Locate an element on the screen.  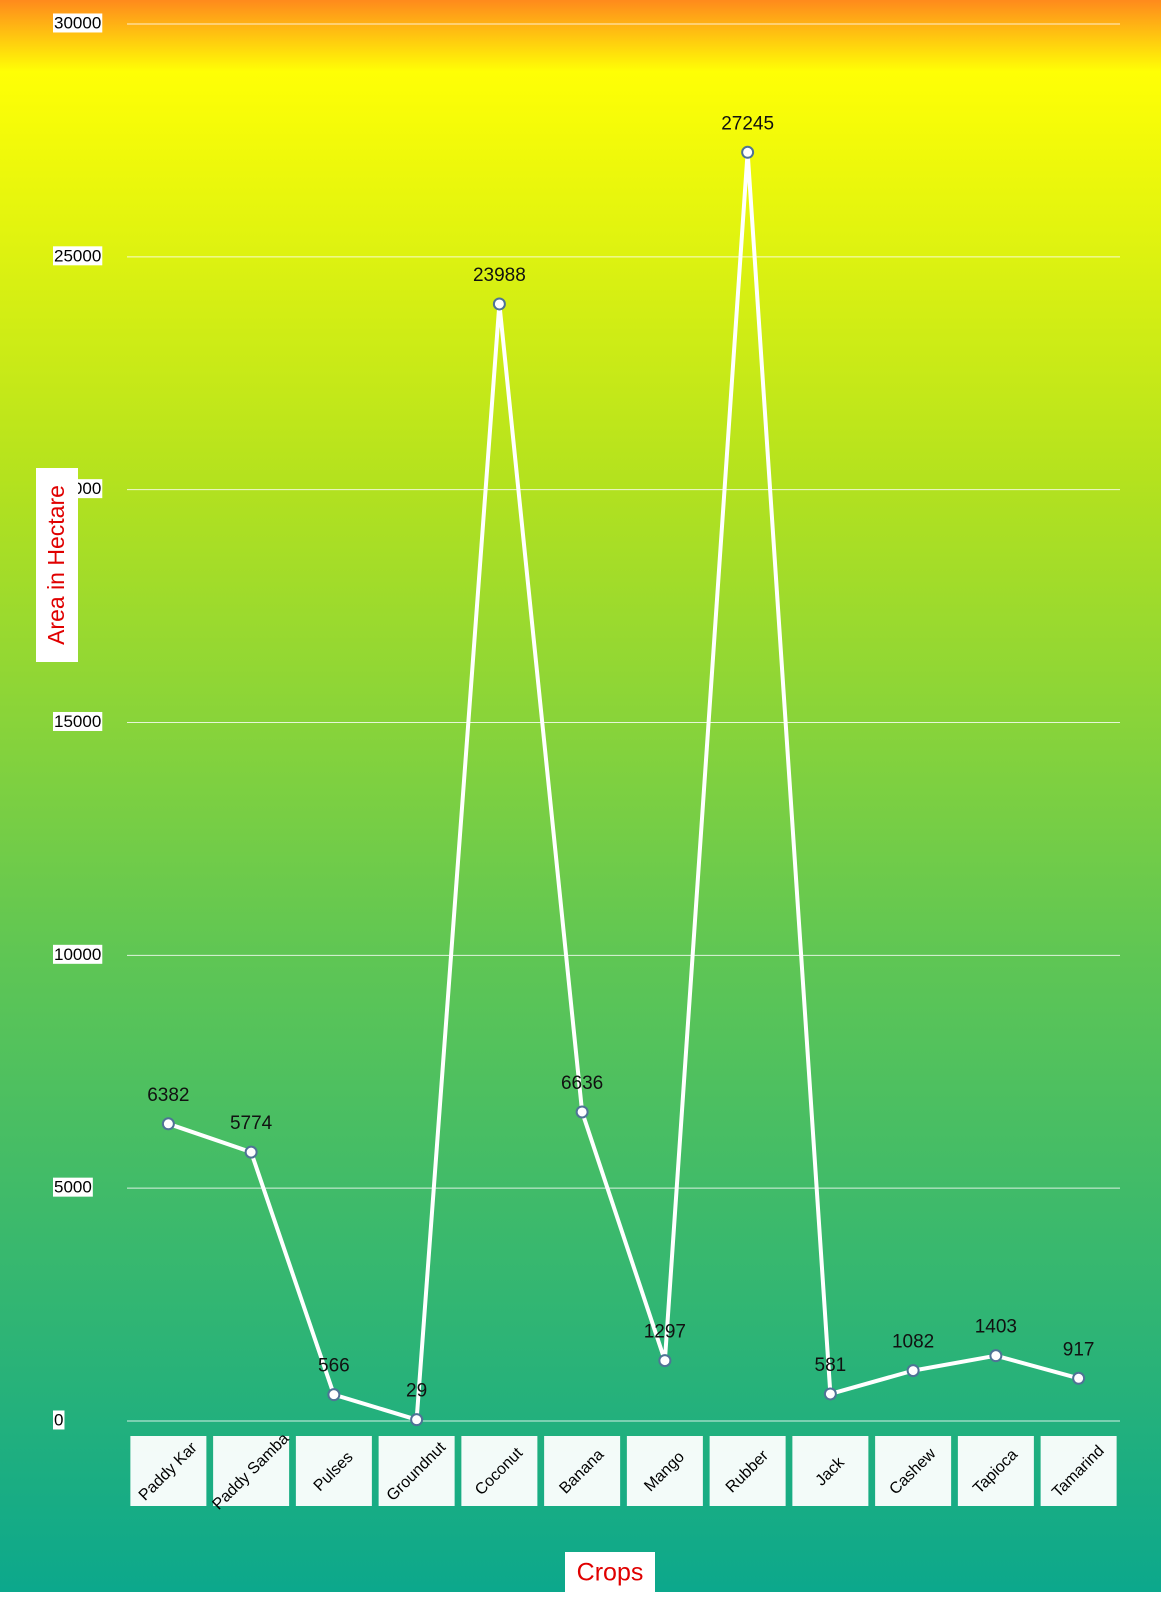
y-title-box is located at coordinates (57, 565).